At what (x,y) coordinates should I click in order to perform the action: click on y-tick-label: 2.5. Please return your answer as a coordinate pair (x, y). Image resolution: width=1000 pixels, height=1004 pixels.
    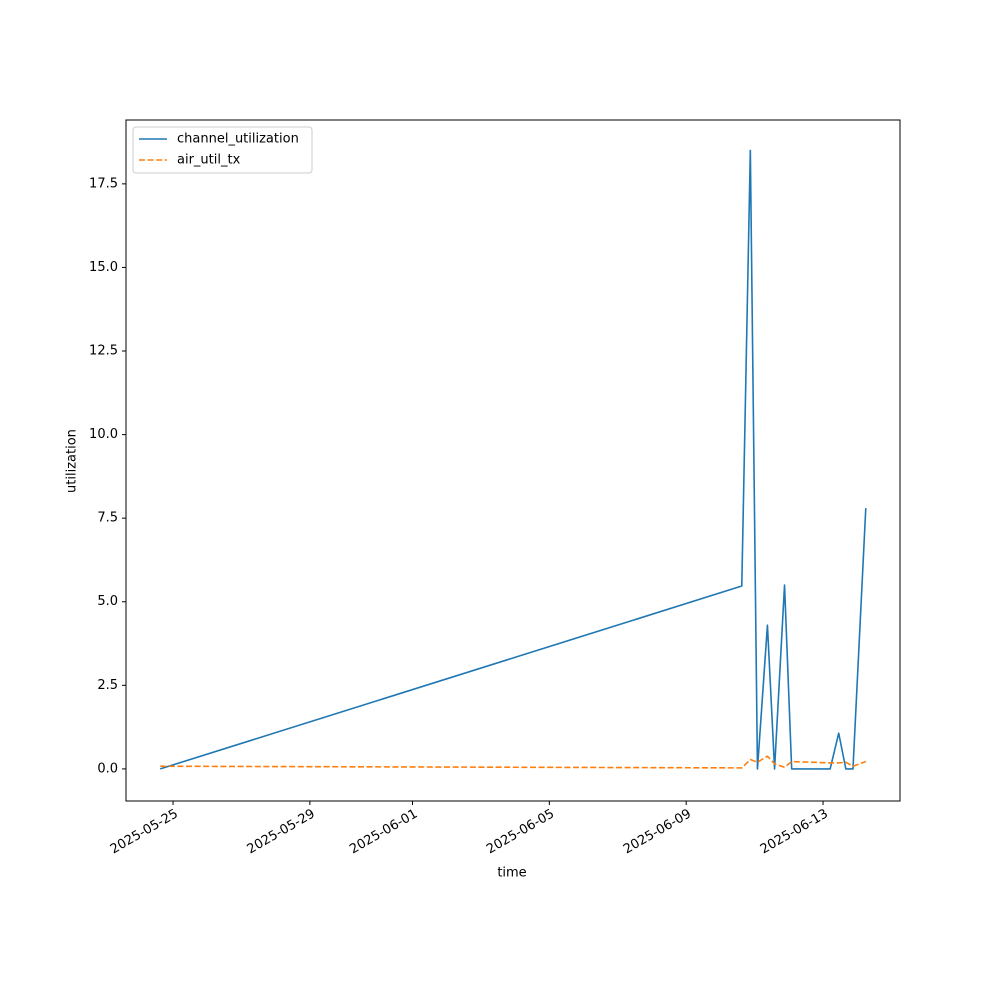
    Looking at the image, I should click on (107, 685).